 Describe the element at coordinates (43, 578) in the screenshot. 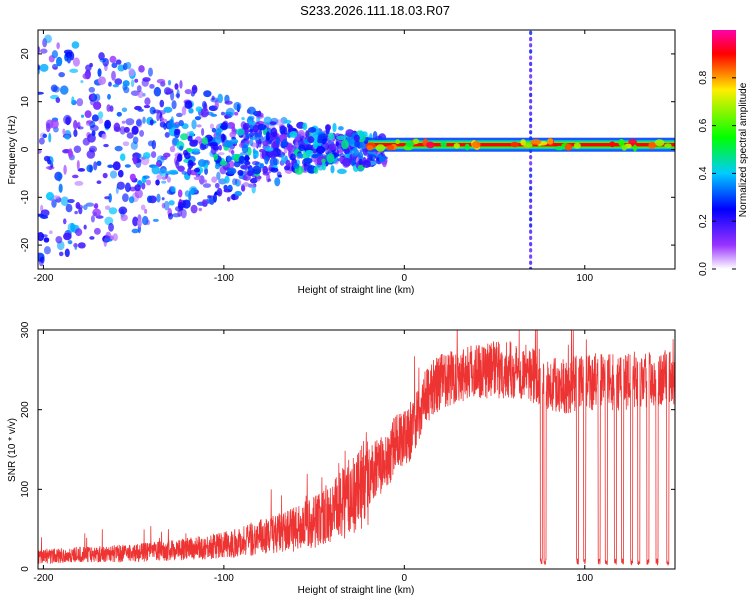

I see `x-tick-label: -200` at that location.